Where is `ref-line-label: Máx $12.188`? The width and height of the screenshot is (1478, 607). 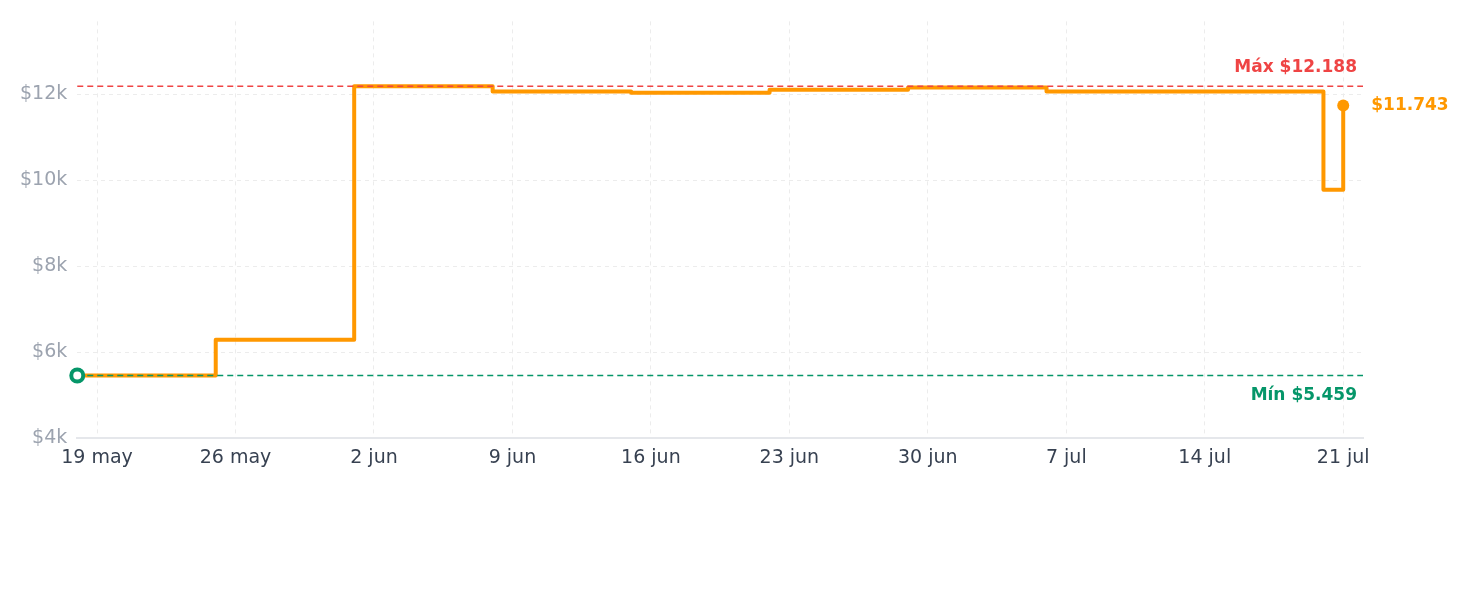
ref-line-label: Máx $12.188 is located at coordinates (1295, 66).